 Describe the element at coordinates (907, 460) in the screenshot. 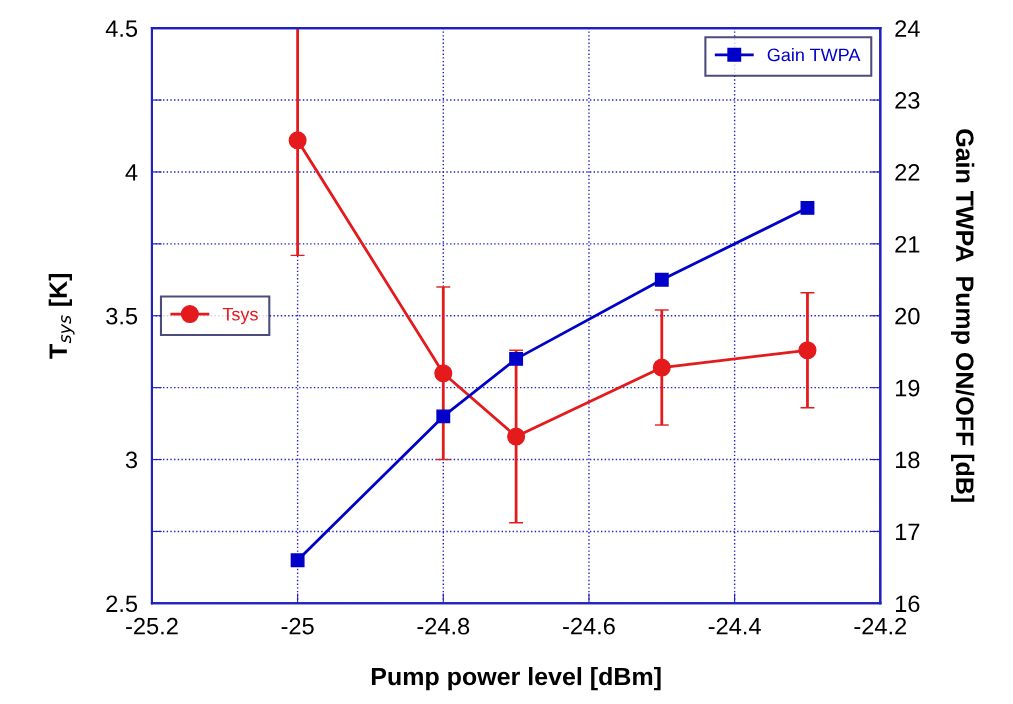

I see `y2-tick-label: 18` at that location.